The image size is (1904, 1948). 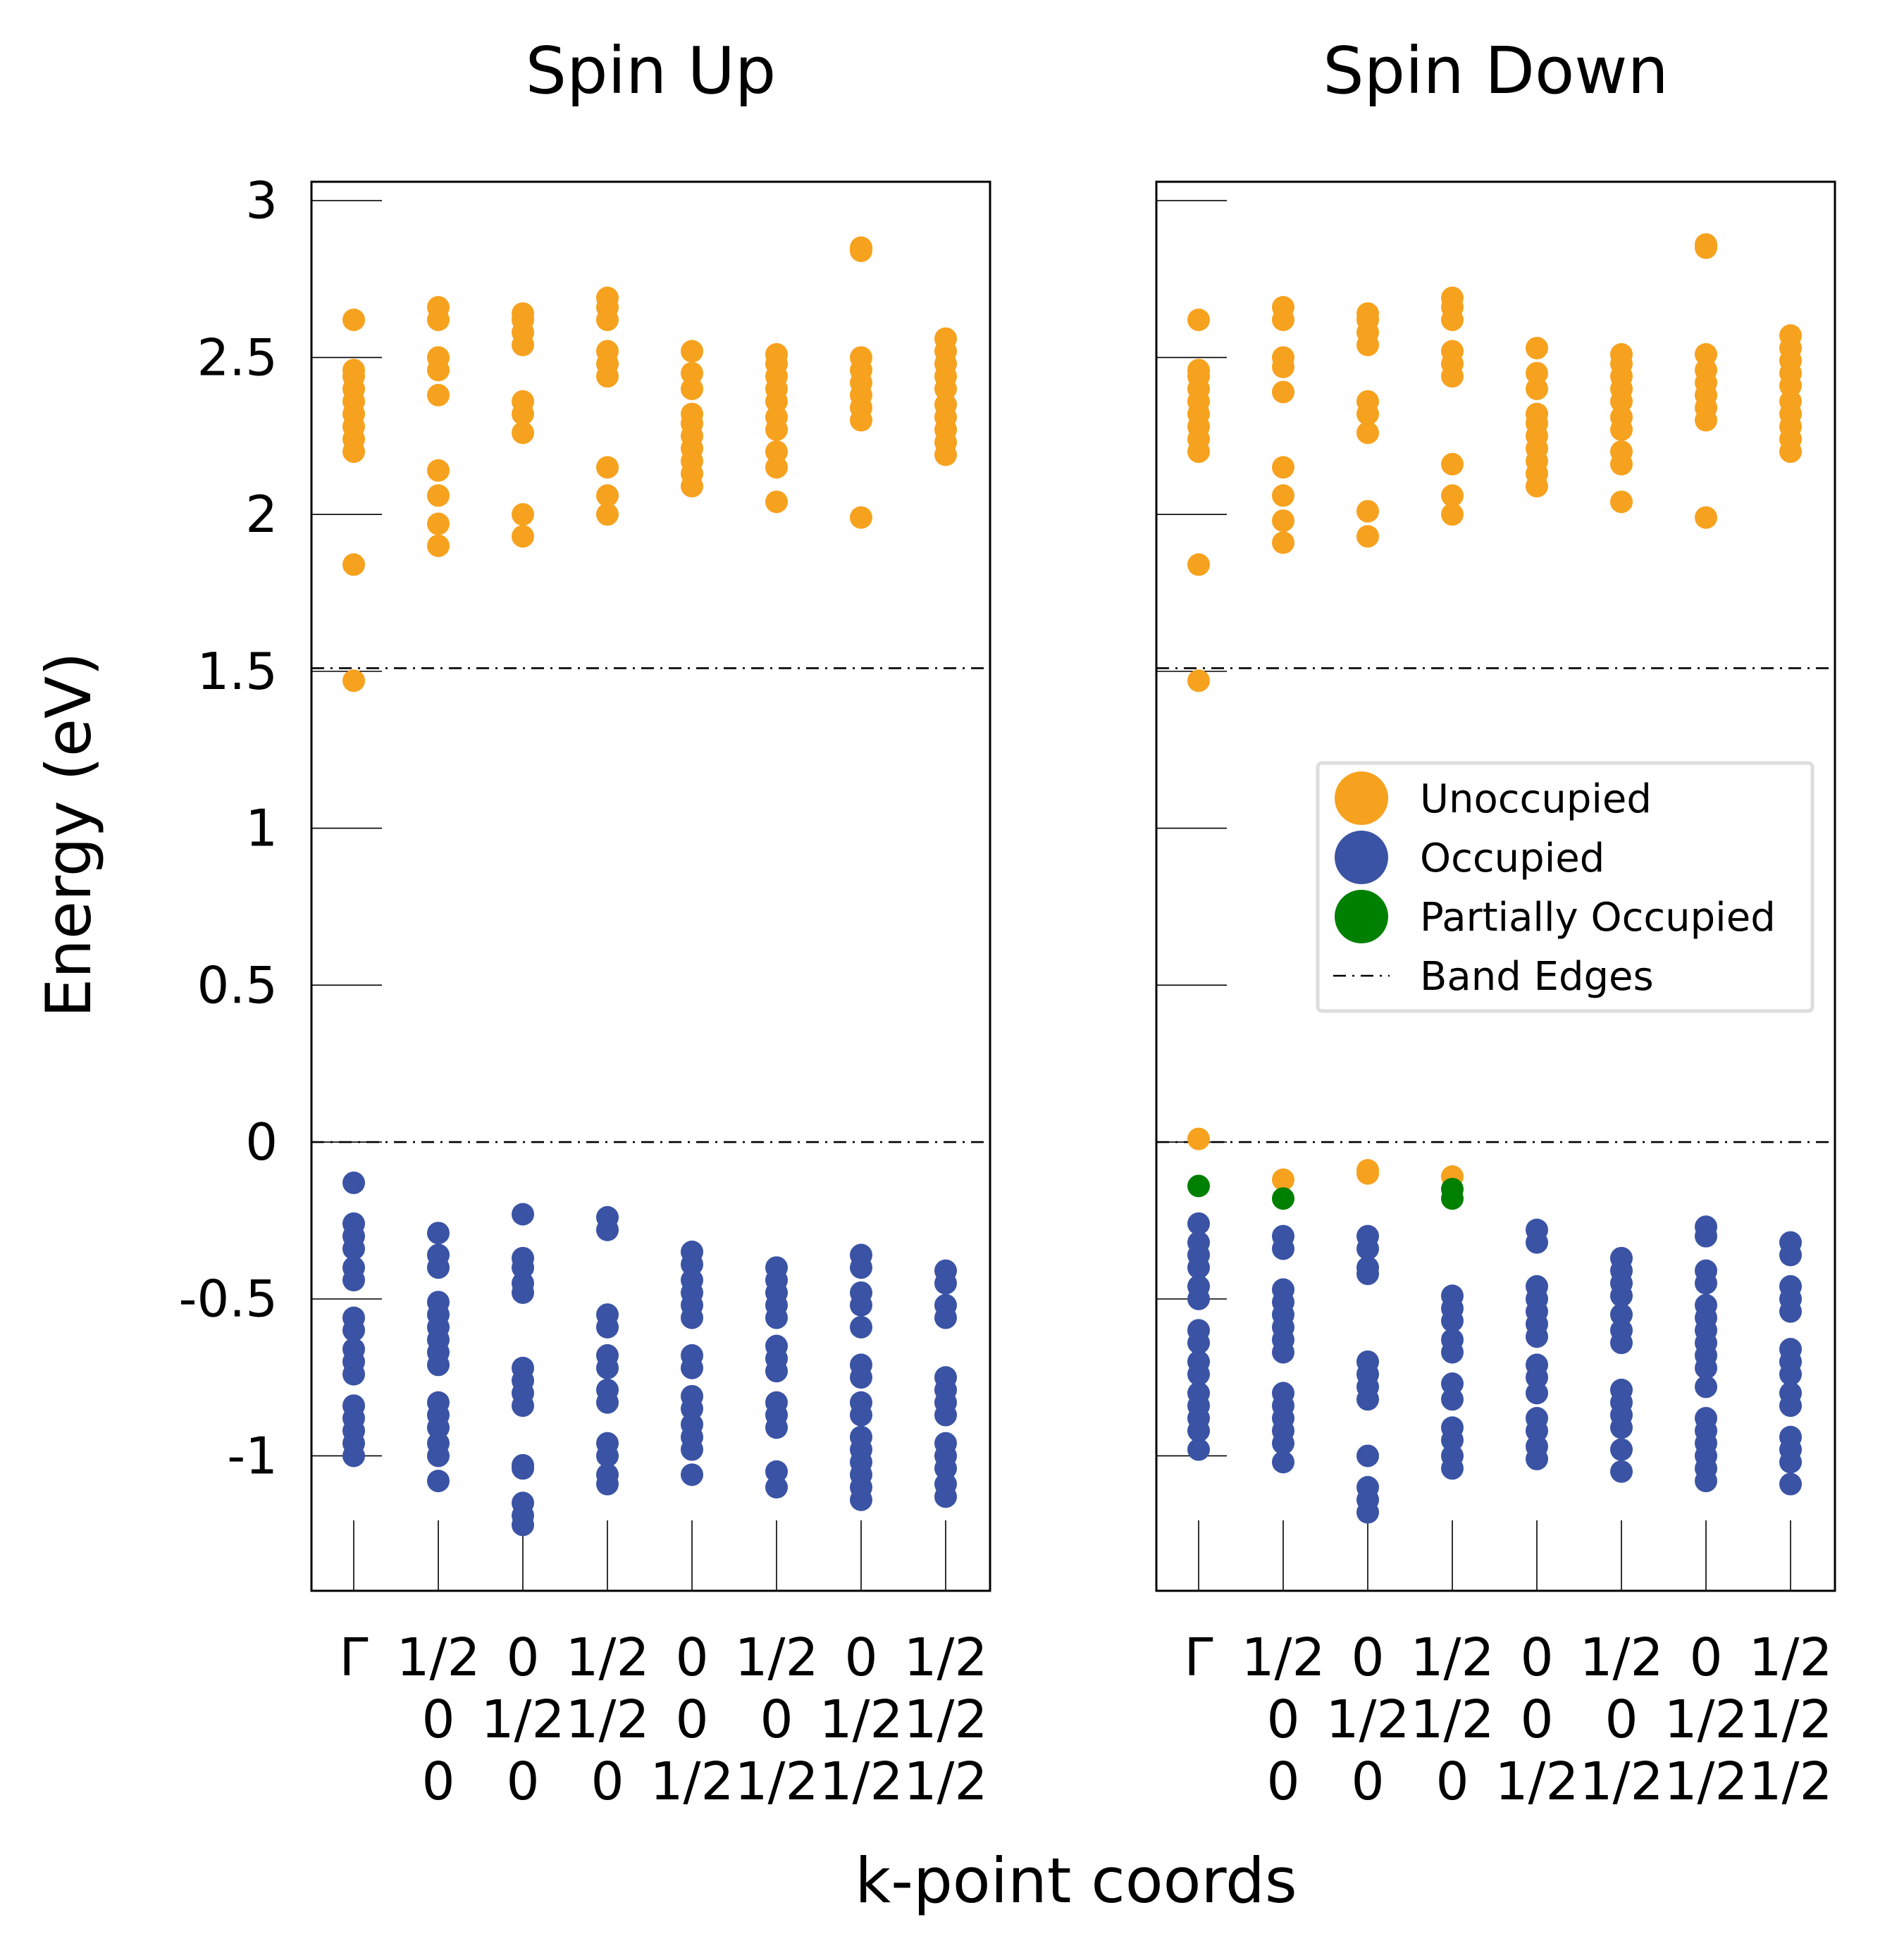 I want to click on unoccupied-legend-marker, so click(x=1361, y=798).